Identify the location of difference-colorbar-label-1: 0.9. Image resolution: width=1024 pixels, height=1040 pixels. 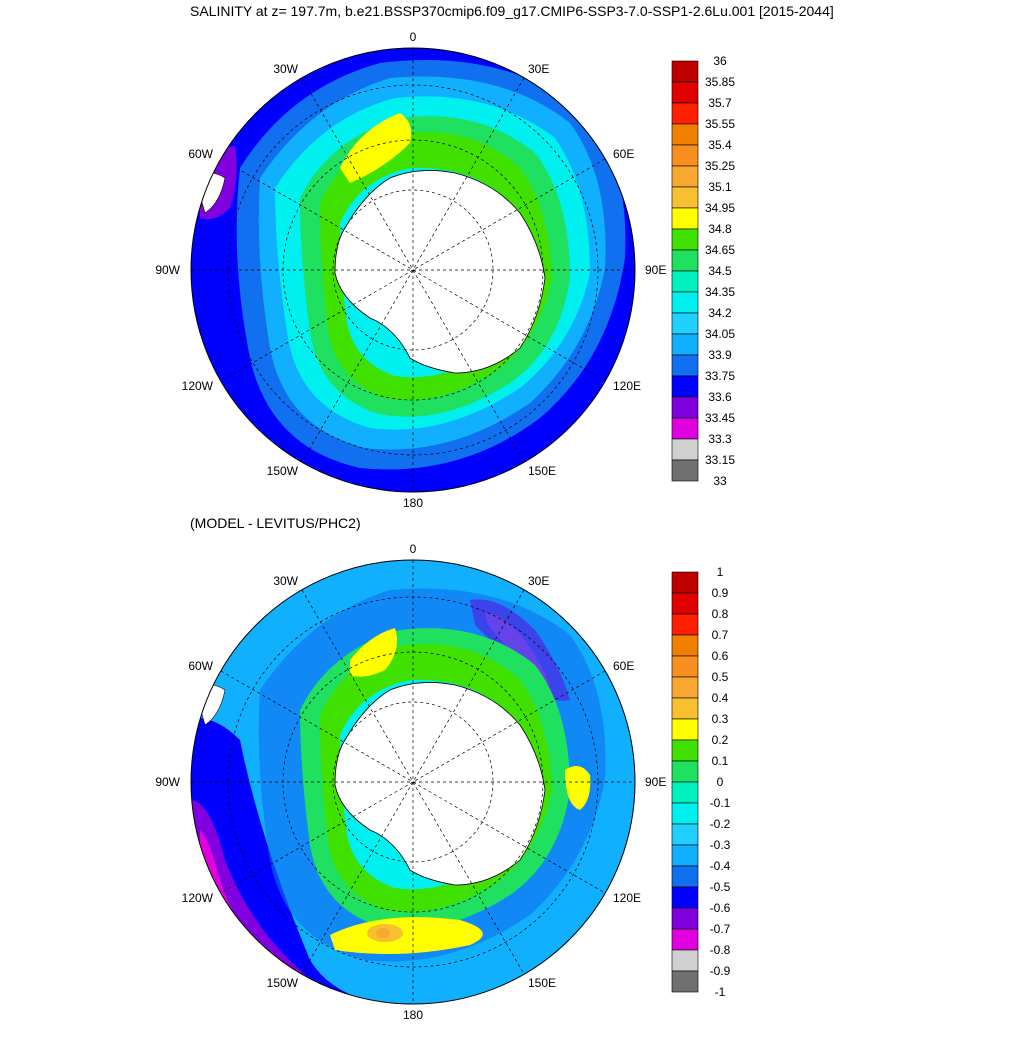
(720, 593).